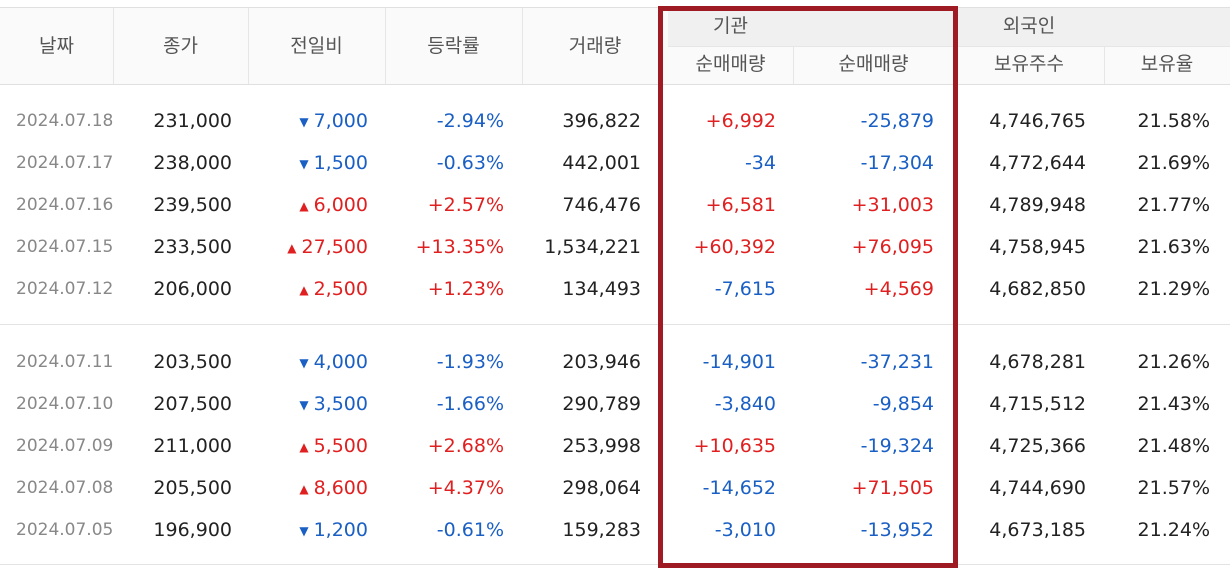  Describe the element at coordinates (1037, 404) in the screenshot. I see `holdings-cell: 4,715,512` at that location.